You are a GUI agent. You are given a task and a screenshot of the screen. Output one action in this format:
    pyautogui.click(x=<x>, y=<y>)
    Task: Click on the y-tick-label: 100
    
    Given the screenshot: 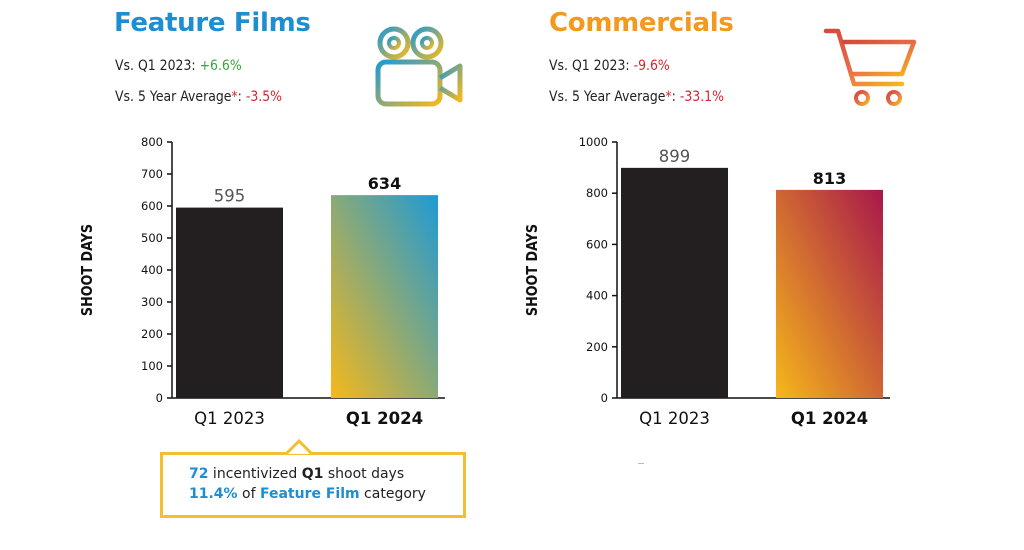 What is the action you would take?
    pyautogui.click(x=152, y=366)
    